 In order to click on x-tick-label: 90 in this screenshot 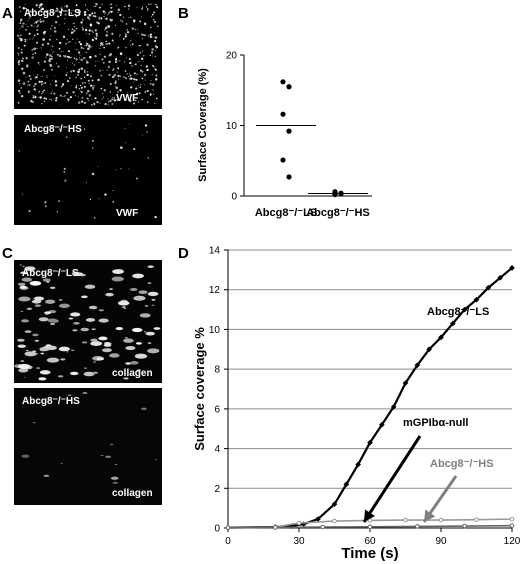, I will do `click(441, 541)`.